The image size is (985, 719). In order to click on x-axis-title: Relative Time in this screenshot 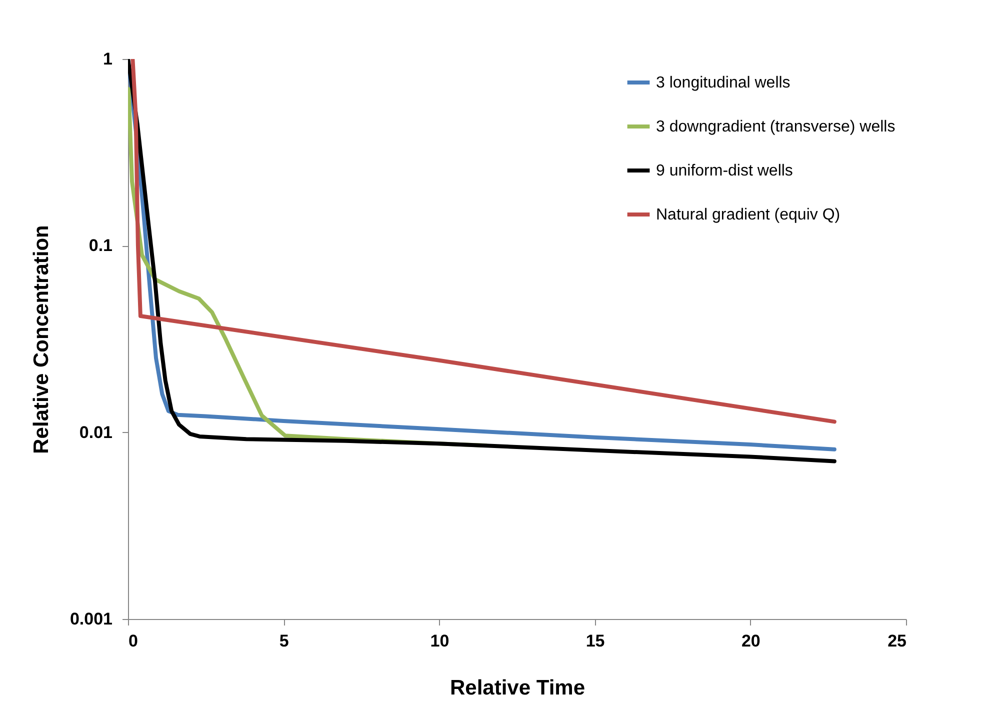, I will do `click(518, 688)`.